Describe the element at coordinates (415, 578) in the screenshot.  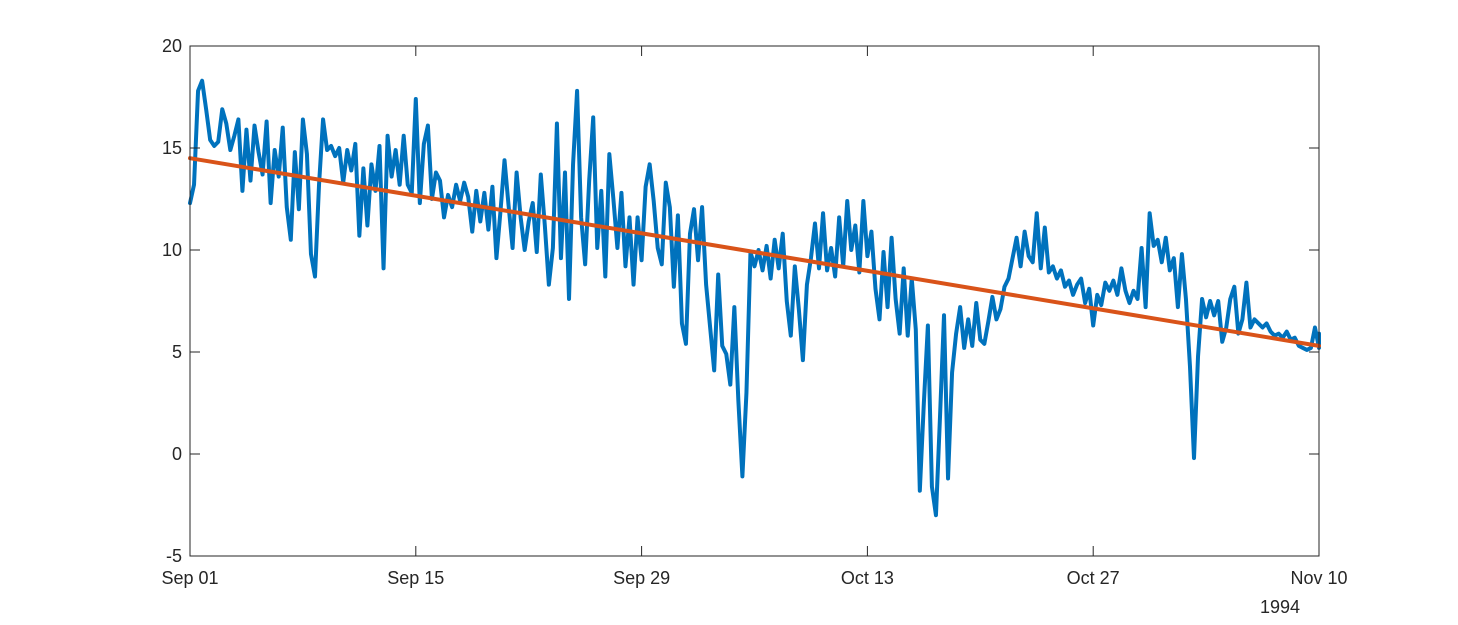
I see `x-tick-label: Sep 15` at that location.